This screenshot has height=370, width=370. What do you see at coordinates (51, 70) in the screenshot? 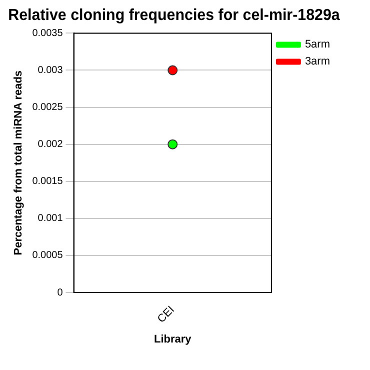
I see `y-tick-label: 0.003` at bounding box center [51, 70].